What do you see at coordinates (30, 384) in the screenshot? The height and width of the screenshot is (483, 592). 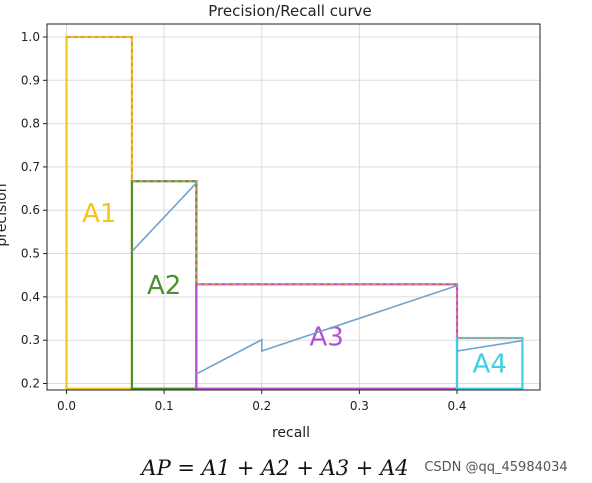 I see `y-tick-label: 0.2` at bounding box center [30, 384].